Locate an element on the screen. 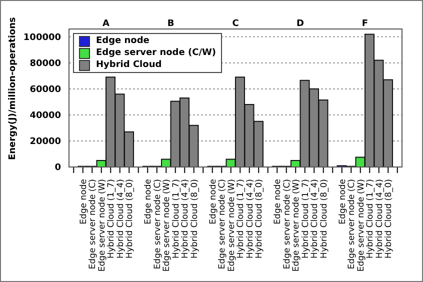  y-tick-label: 60000 is located at coordinates (45, 90).